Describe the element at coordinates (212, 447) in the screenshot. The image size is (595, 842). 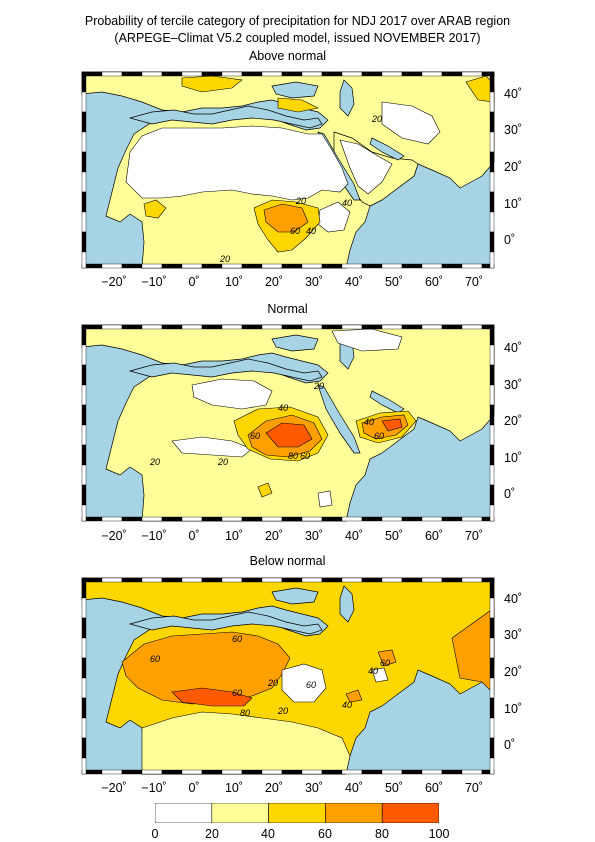
I see `low-prob-sahel` at that location.